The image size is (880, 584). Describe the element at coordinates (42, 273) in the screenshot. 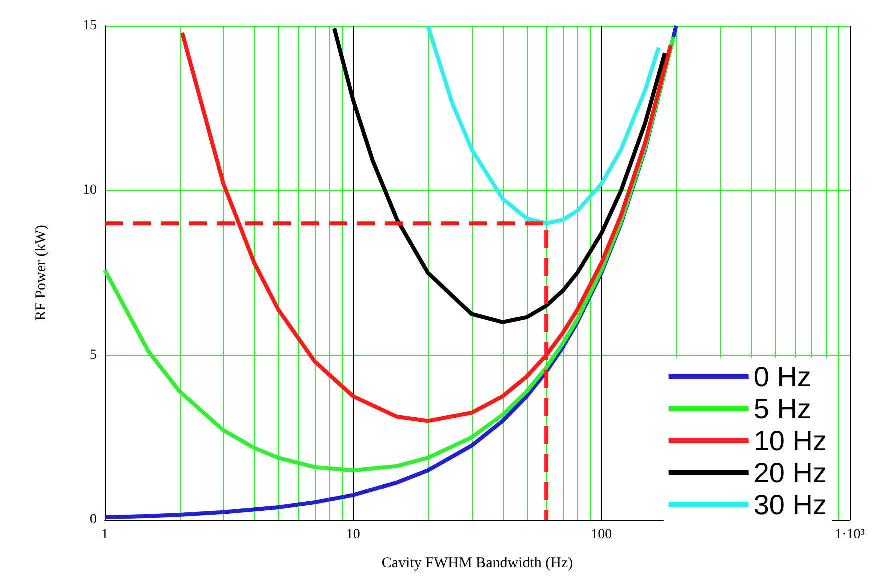

I see `y-axis-title: RF Power (kW)` at that location.